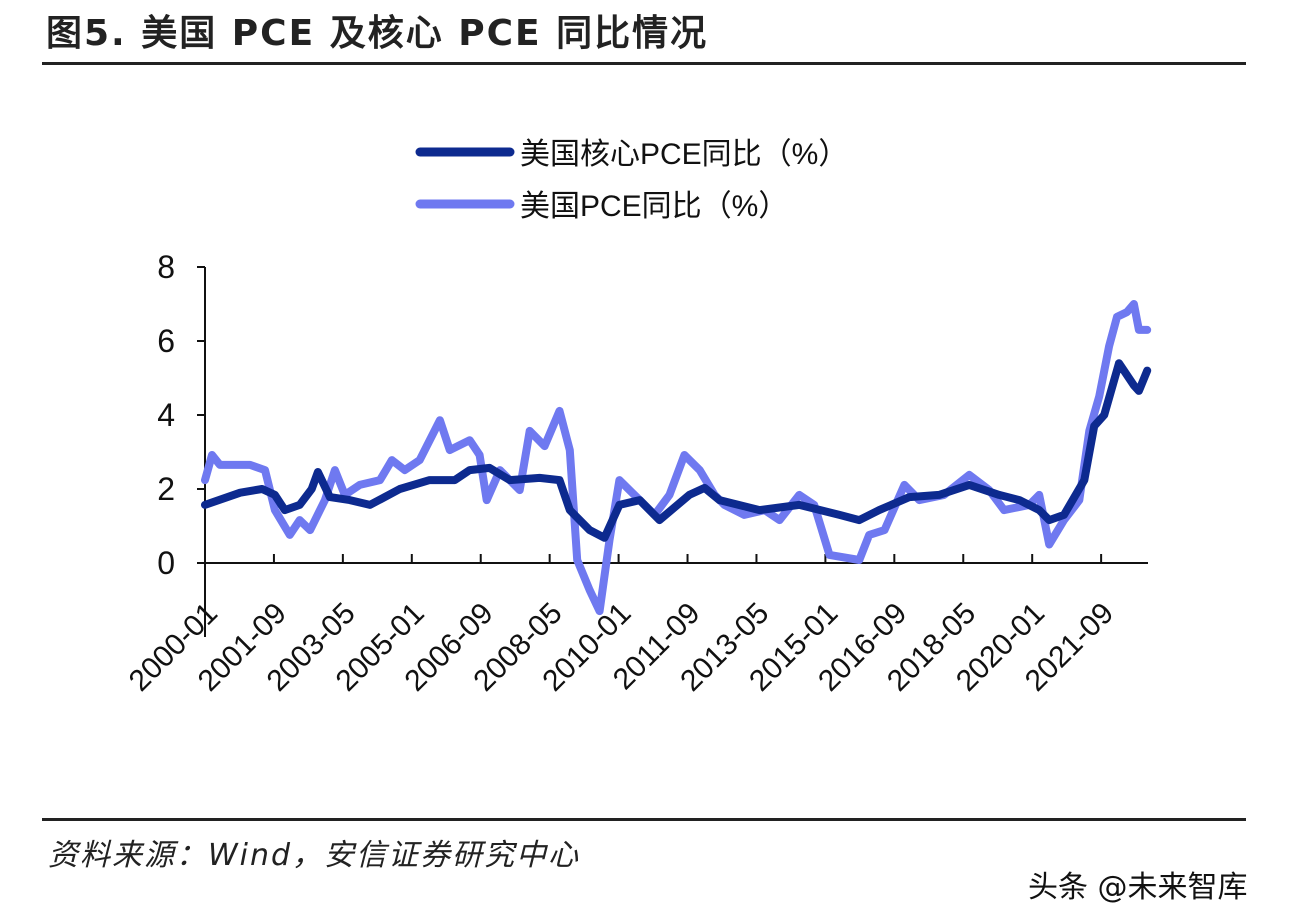 This screenshot has width=1294, height=924. I want to click on source-divider, so click(644, 819).